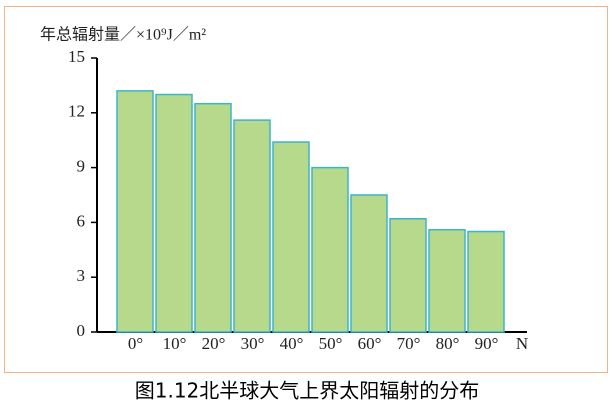 This screenshot has width=614, height=410. What do you see at coordinates (409, 343) in the screenshot?
I see `x-tick-label: 70°` at bounding box center [409, 343].